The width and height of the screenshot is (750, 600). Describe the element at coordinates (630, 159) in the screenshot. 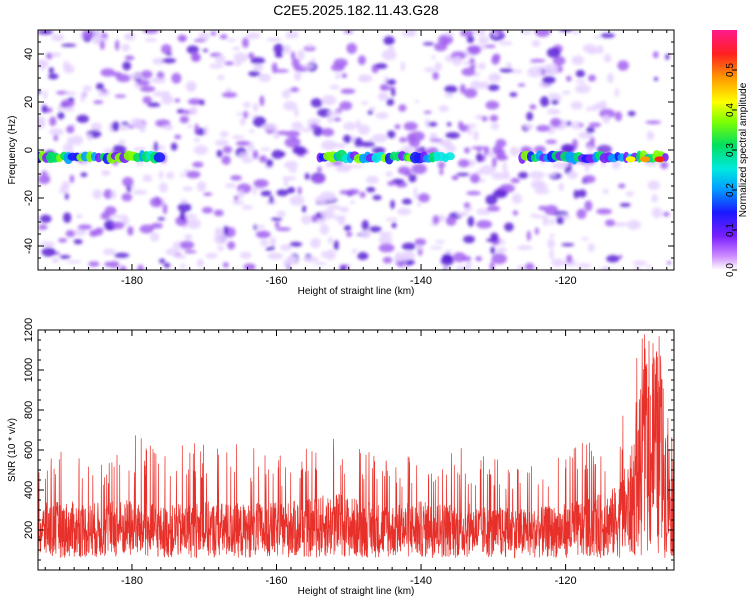

I see `band-peak` at that location.